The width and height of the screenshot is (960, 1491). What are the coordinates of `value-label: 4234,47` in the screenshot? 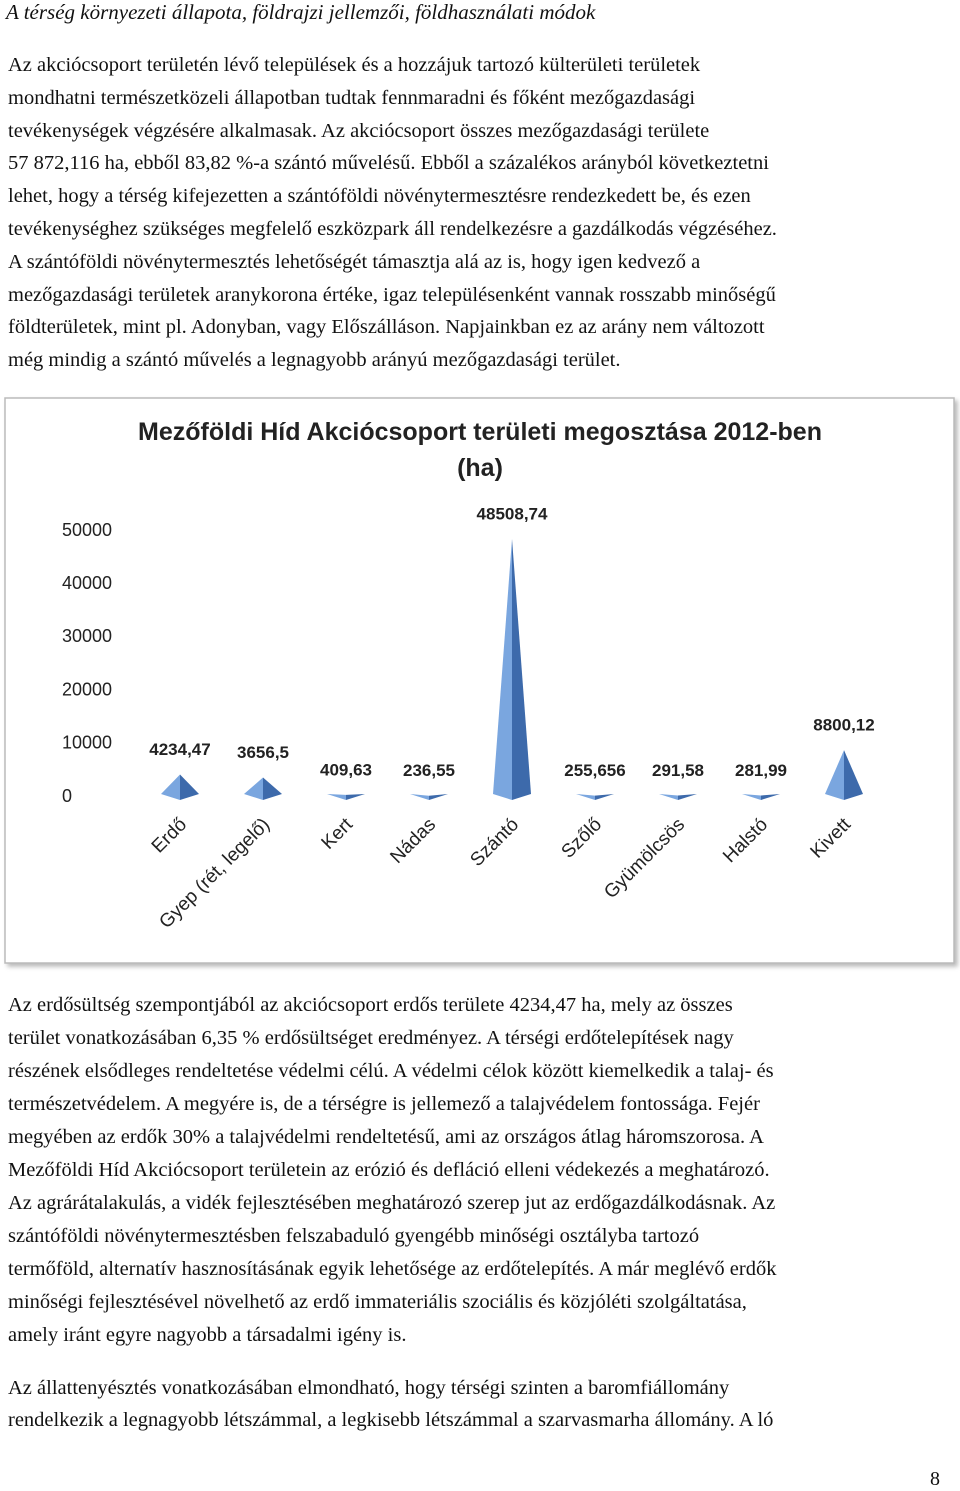 It's located at (179, 749).